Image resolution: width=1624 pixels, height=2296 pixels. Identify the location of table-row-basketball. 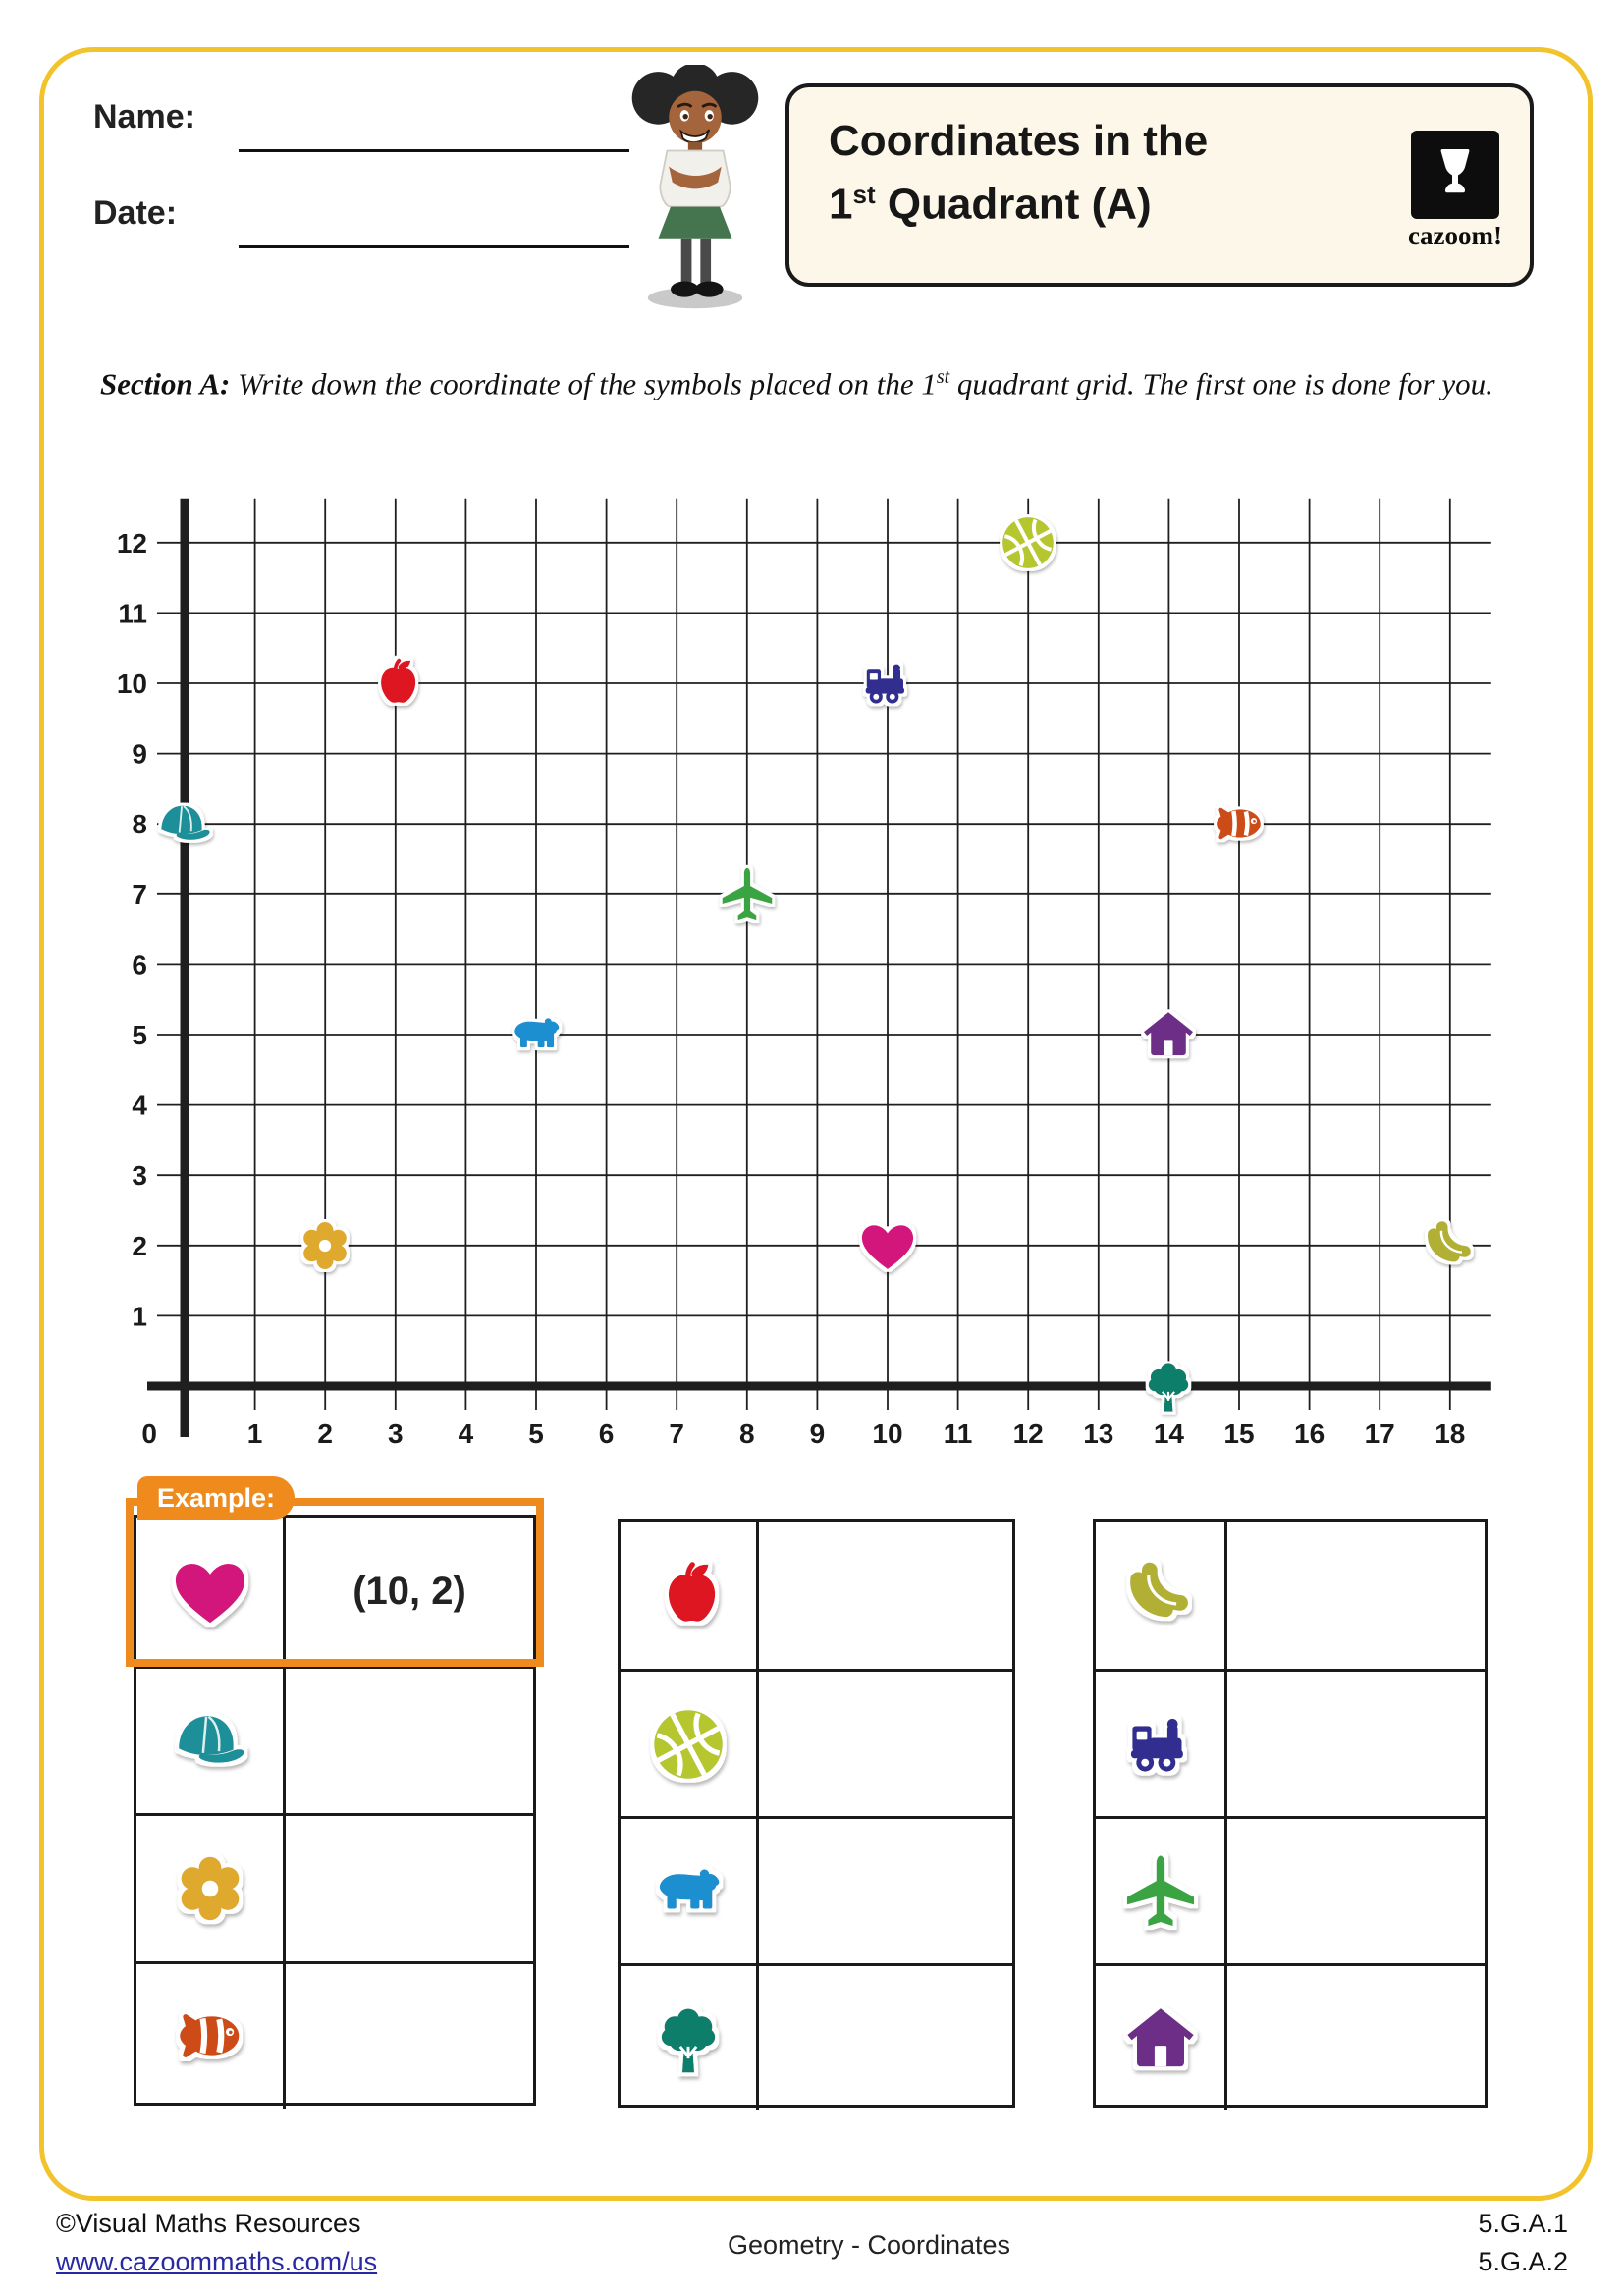
(816, 1742).